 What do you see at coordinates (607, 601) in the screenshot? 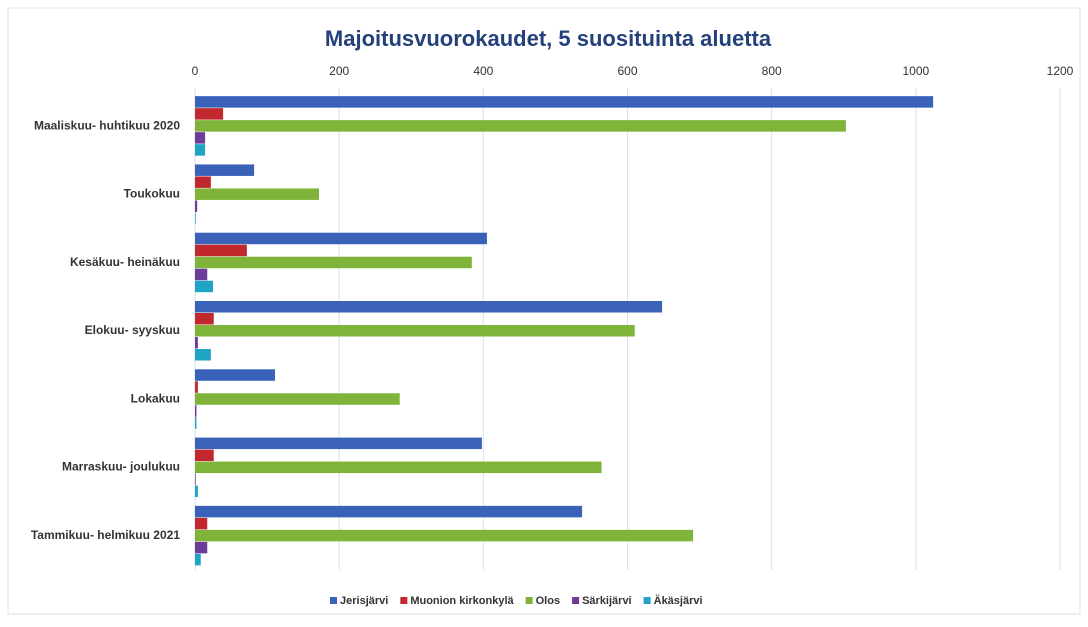
I see `legend-label: Särkijärvi` at bounding box center [607, 601].